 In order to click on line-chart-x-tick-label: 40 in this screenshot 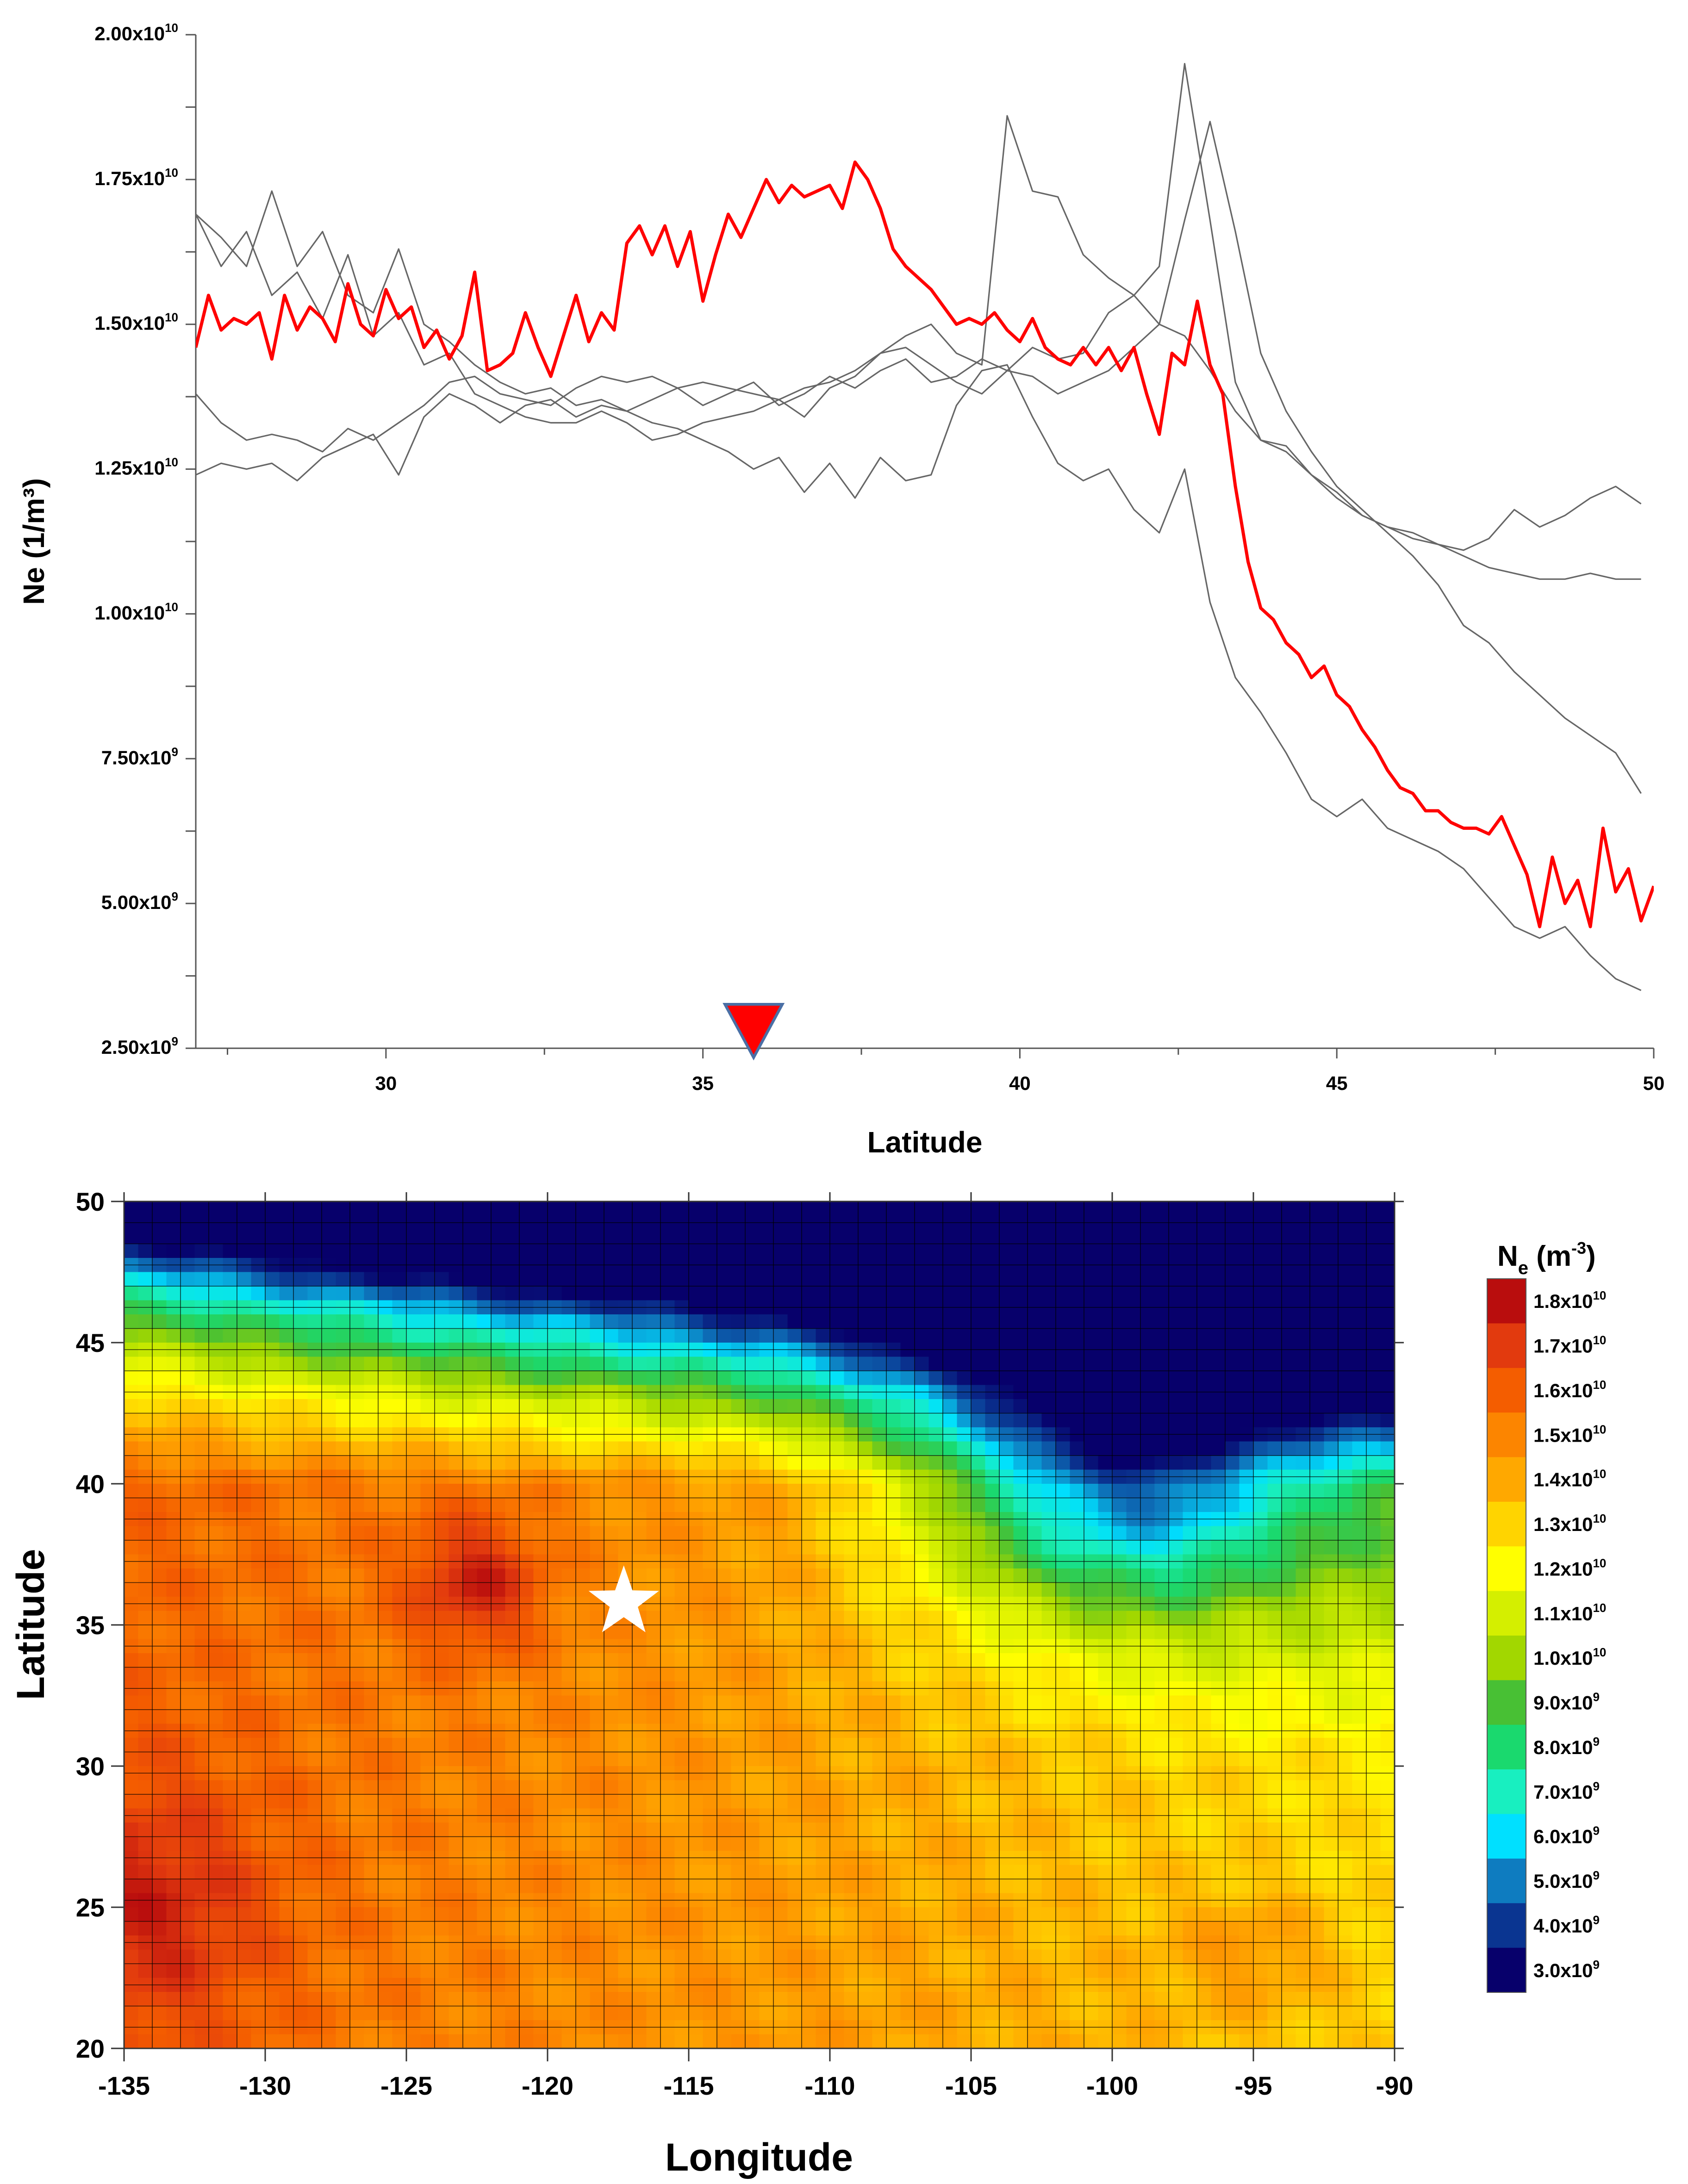, I will do `click(1020, 1083)`.